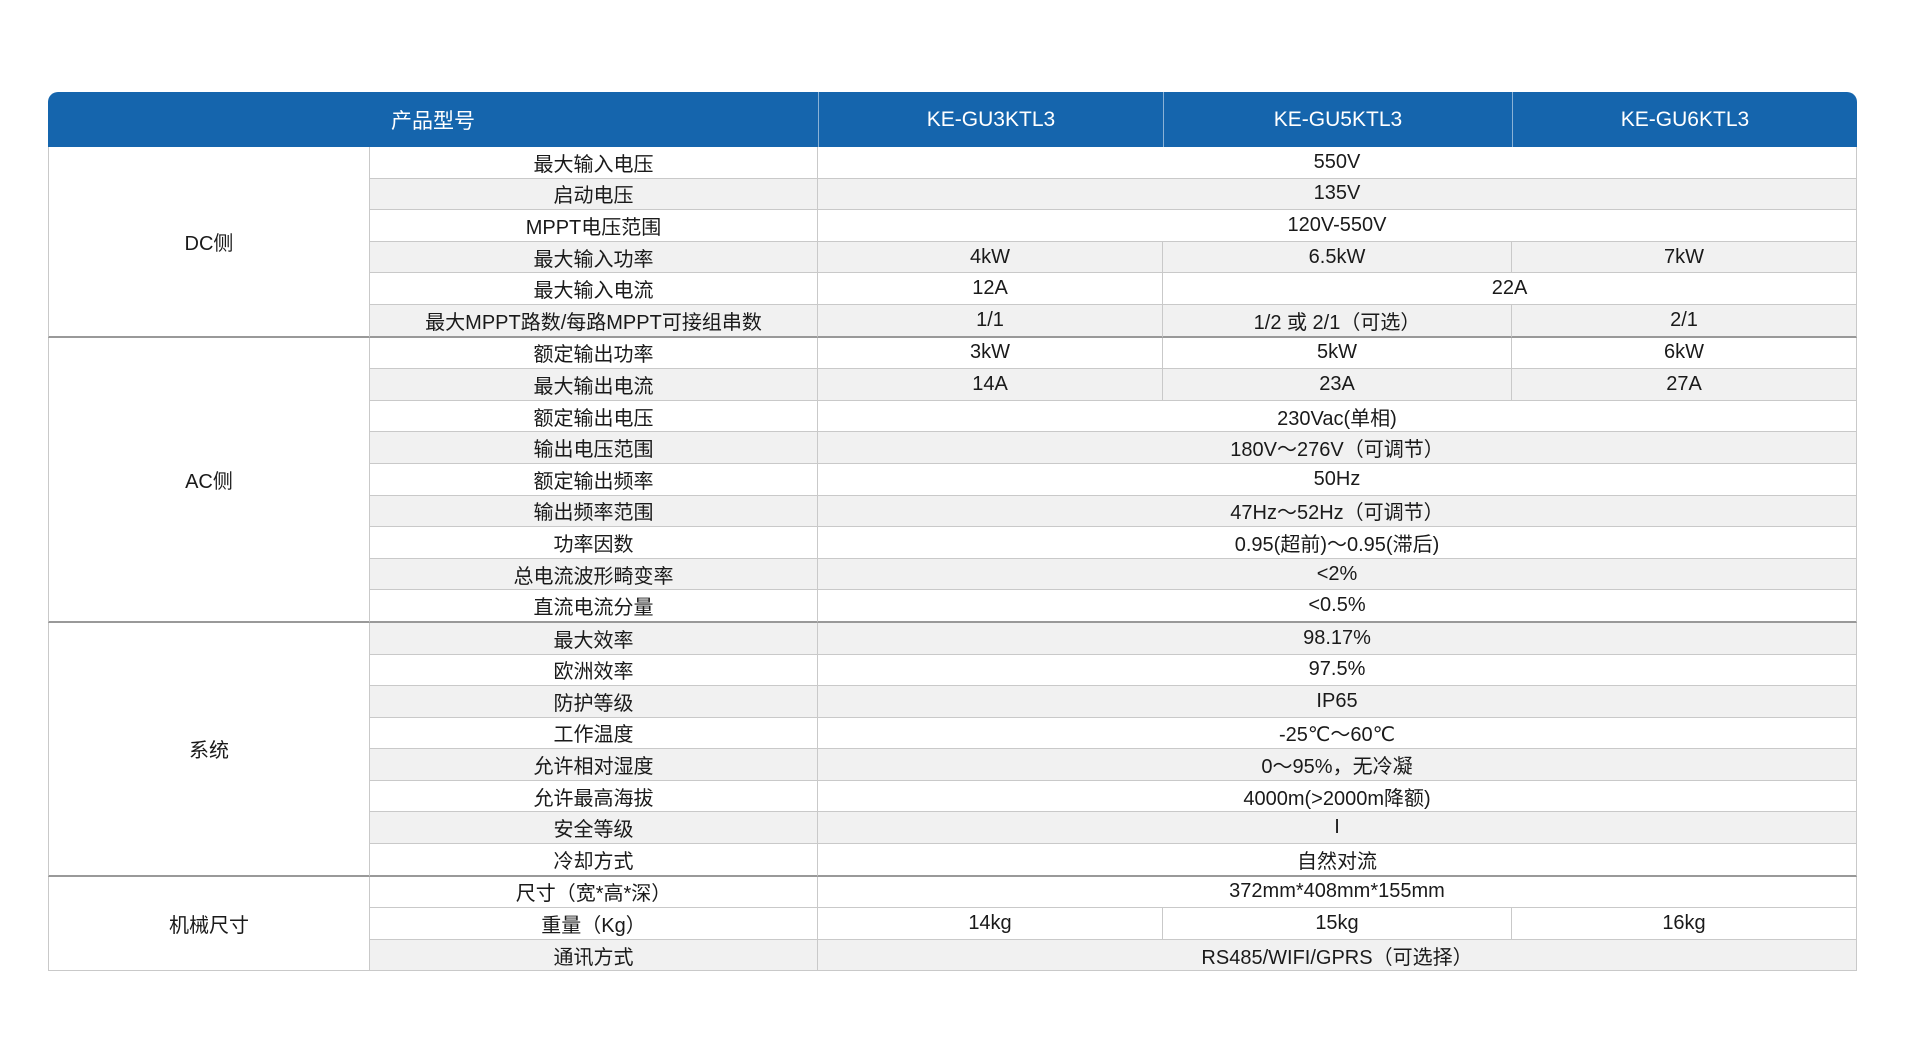 This screenshot has width=1916, height=1058. I want to click on param-label: 重量（Kg）, so click(594, 924).